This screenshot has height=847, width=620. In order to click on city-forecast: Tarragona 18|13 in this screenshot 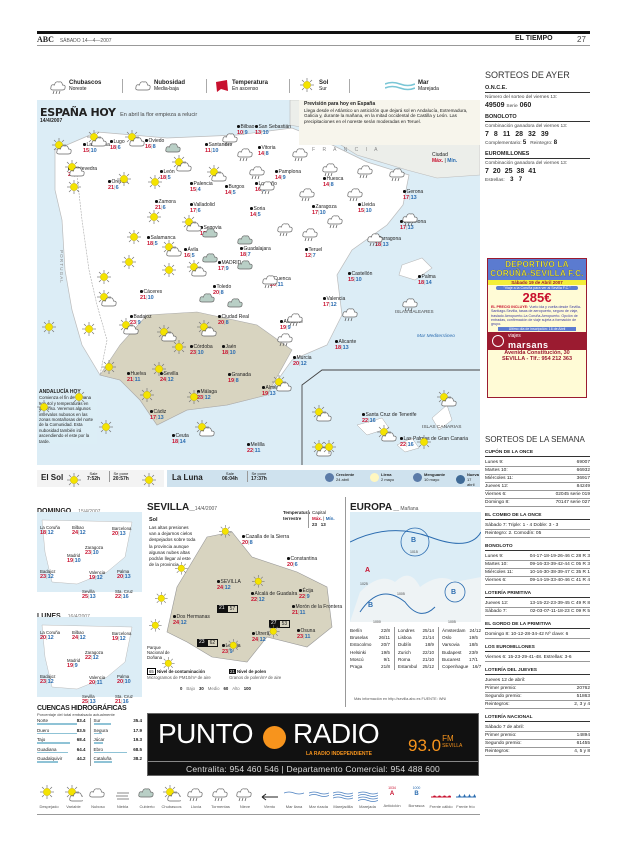, I will do `click(388, 242)`.